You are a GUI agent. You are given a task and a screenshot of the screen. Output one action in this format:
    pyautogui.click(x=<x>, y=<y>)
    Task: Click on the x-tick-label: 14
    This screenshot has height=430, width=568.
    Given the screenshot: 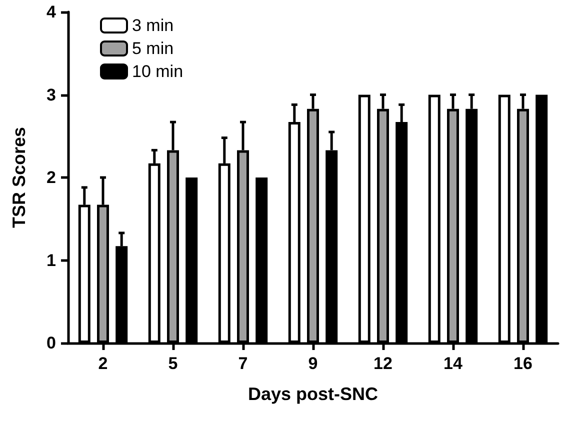 What is the action you would take?
    pyautogui.click(x=453, y=363)
    